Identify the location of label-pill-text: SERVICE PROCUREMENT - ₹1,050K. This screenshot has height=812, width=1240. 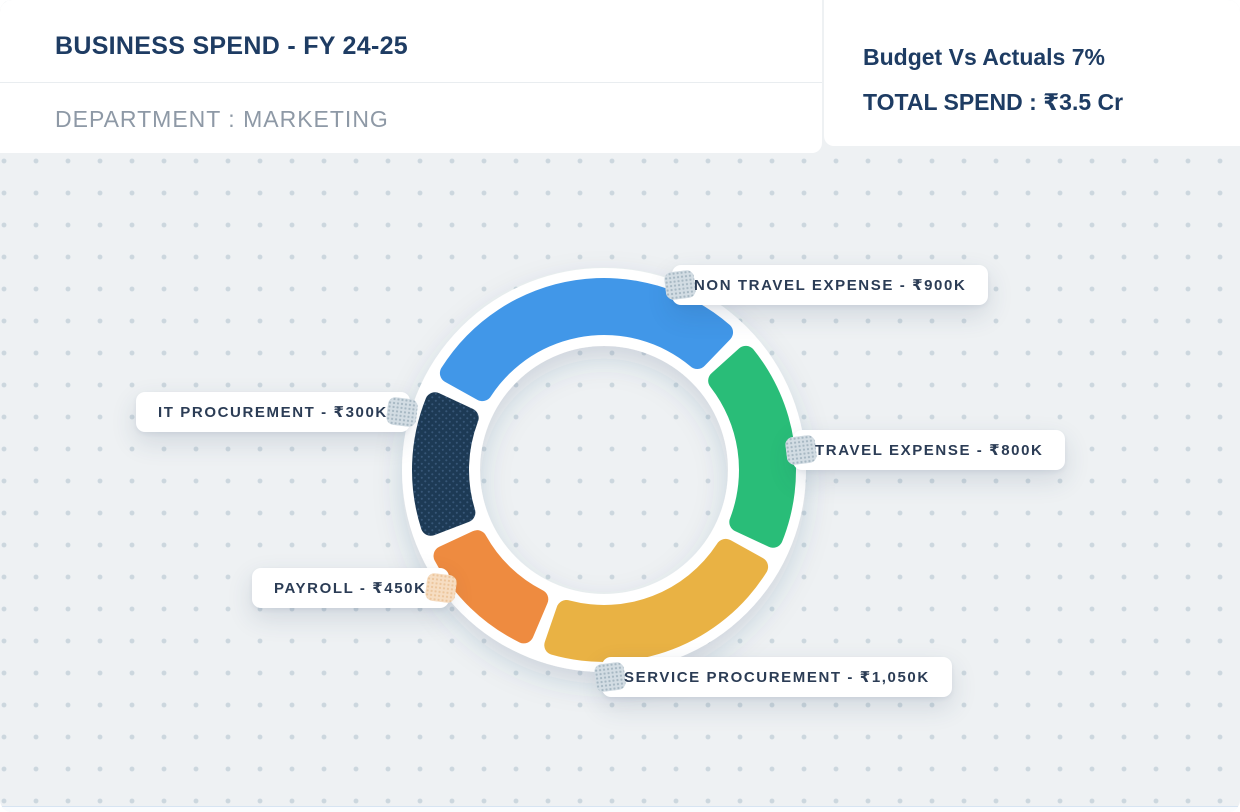
(777, 677).